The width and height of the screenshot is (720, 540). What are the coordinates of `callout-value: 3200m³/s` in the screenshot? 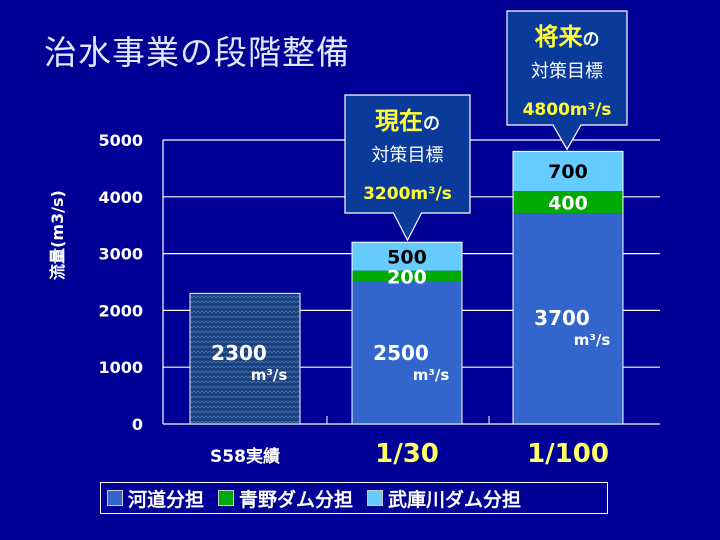 It's located at (407, 194).